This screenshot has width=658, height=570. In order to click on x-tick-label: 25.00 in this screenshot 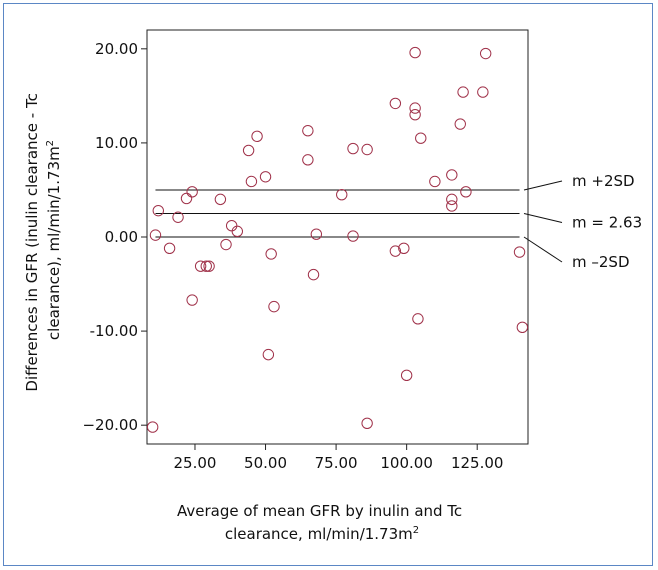, I will do `click(195, 463)`.